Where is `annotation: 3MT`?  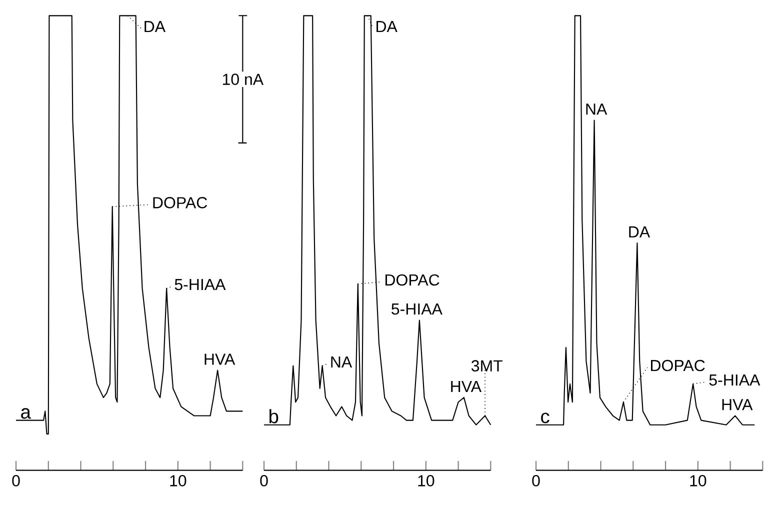 annotation: 3MT is located at coordinates (487, 366).